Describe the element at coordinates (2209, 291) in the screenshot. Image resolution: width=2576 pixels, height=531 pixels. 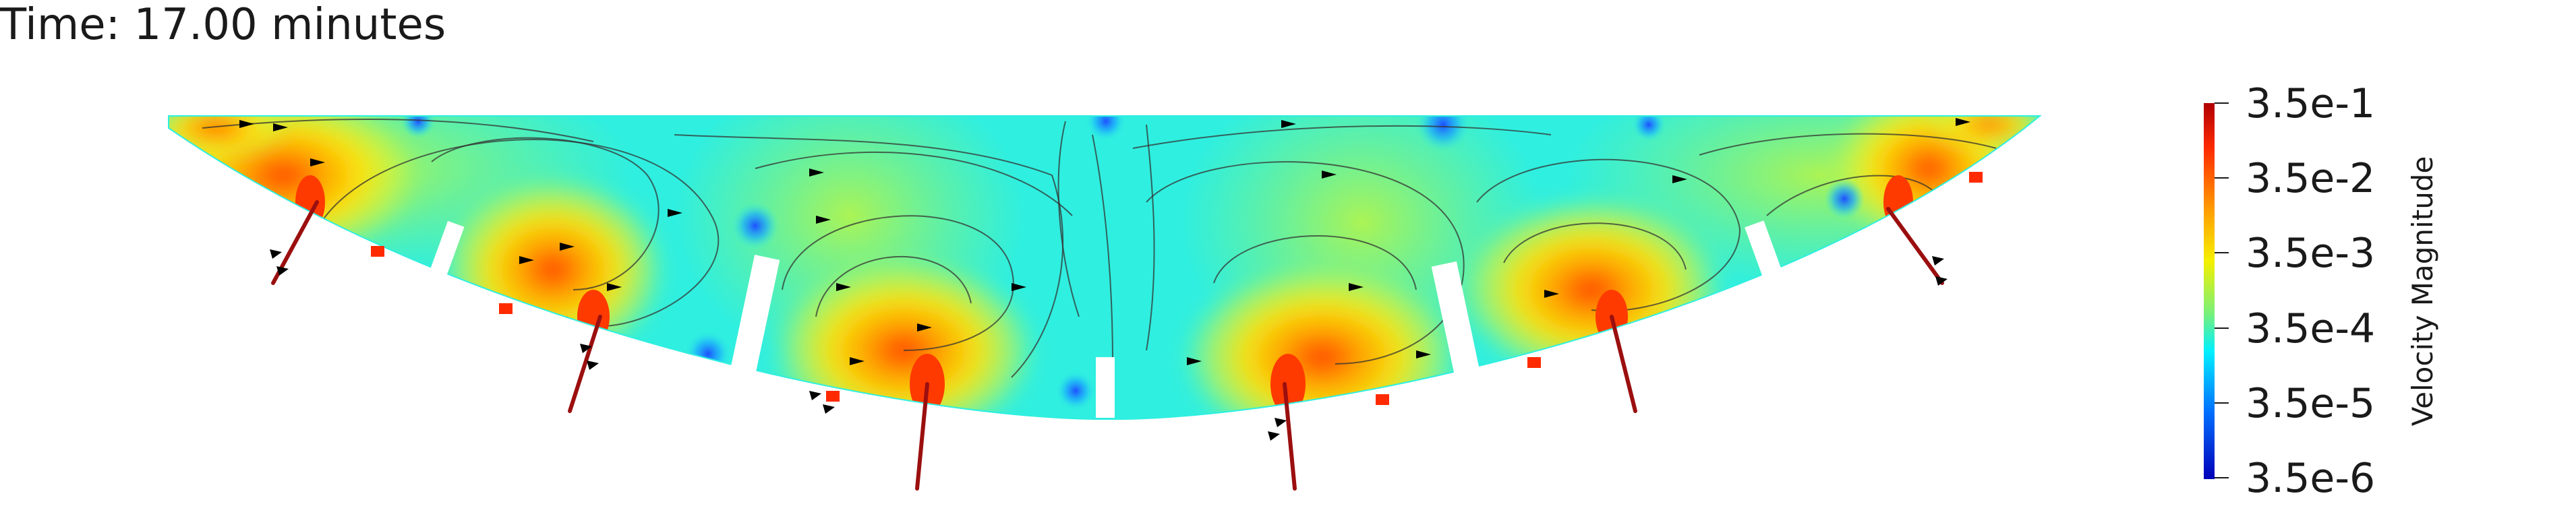
I see `colorbar-gradient` at that location.